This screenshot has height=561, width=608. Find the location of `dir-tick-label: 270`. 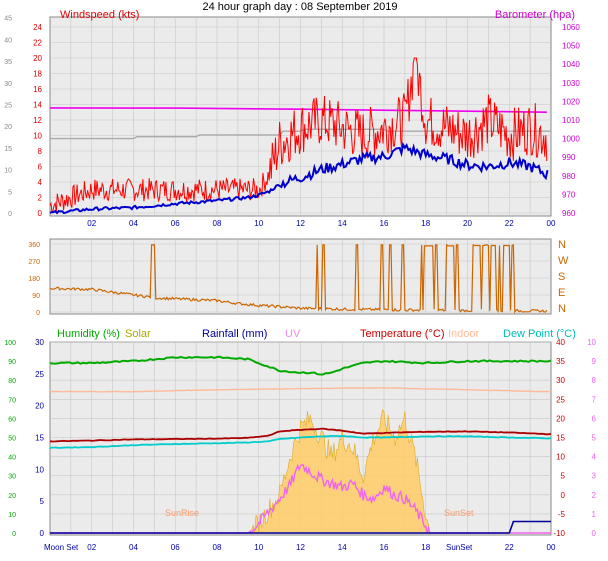

dir-tick-label: 270 is located at coordinates (34, 262).